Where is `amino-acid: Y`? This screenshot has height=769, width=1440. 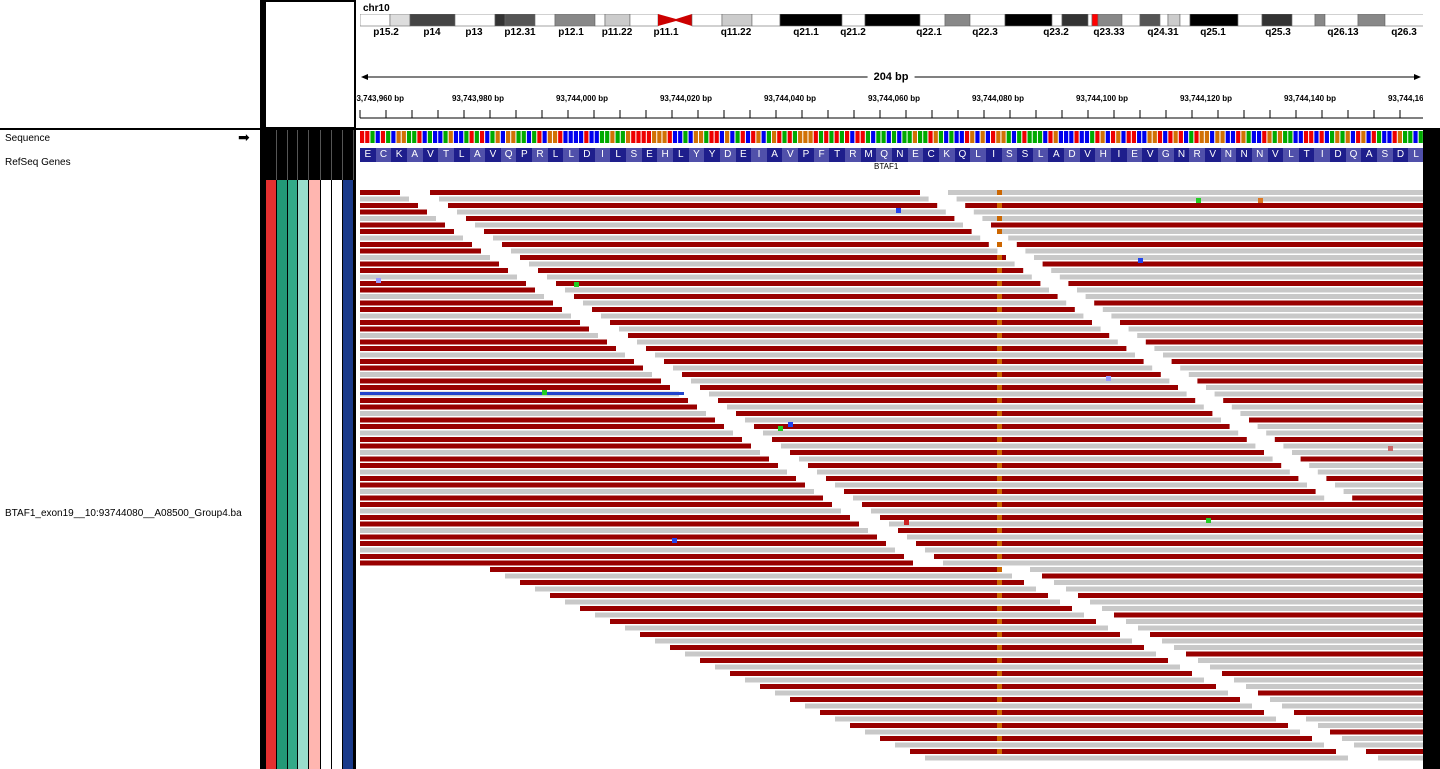 amino-acid: Y is located at coordinates (712, 155).